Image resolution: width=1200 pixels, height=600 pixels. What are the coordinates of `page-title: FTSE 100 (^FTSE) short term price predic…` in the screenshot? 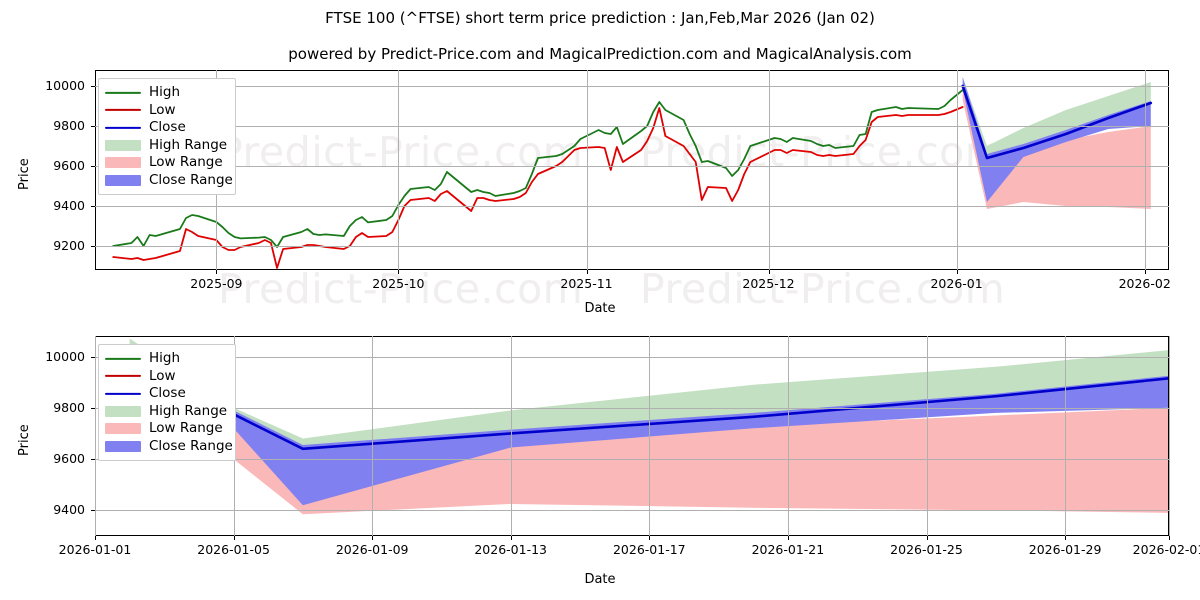 It's located at (600, 18).